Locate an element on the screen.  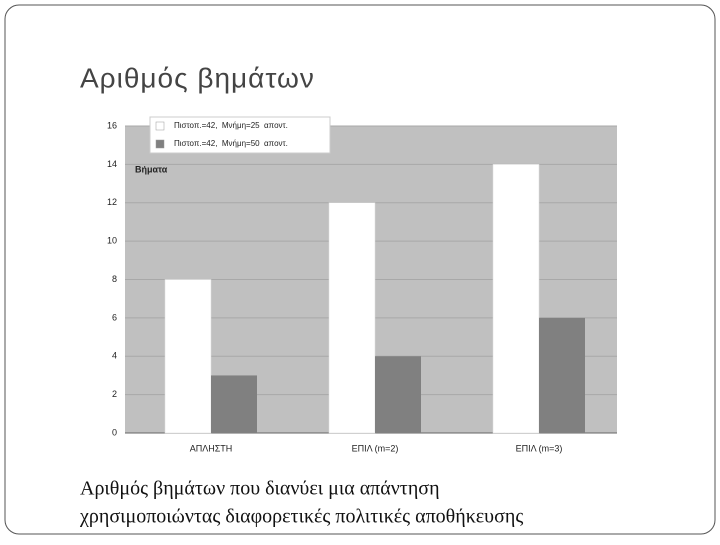
y-tick-label: 6 is located at coordinates (114, 317).